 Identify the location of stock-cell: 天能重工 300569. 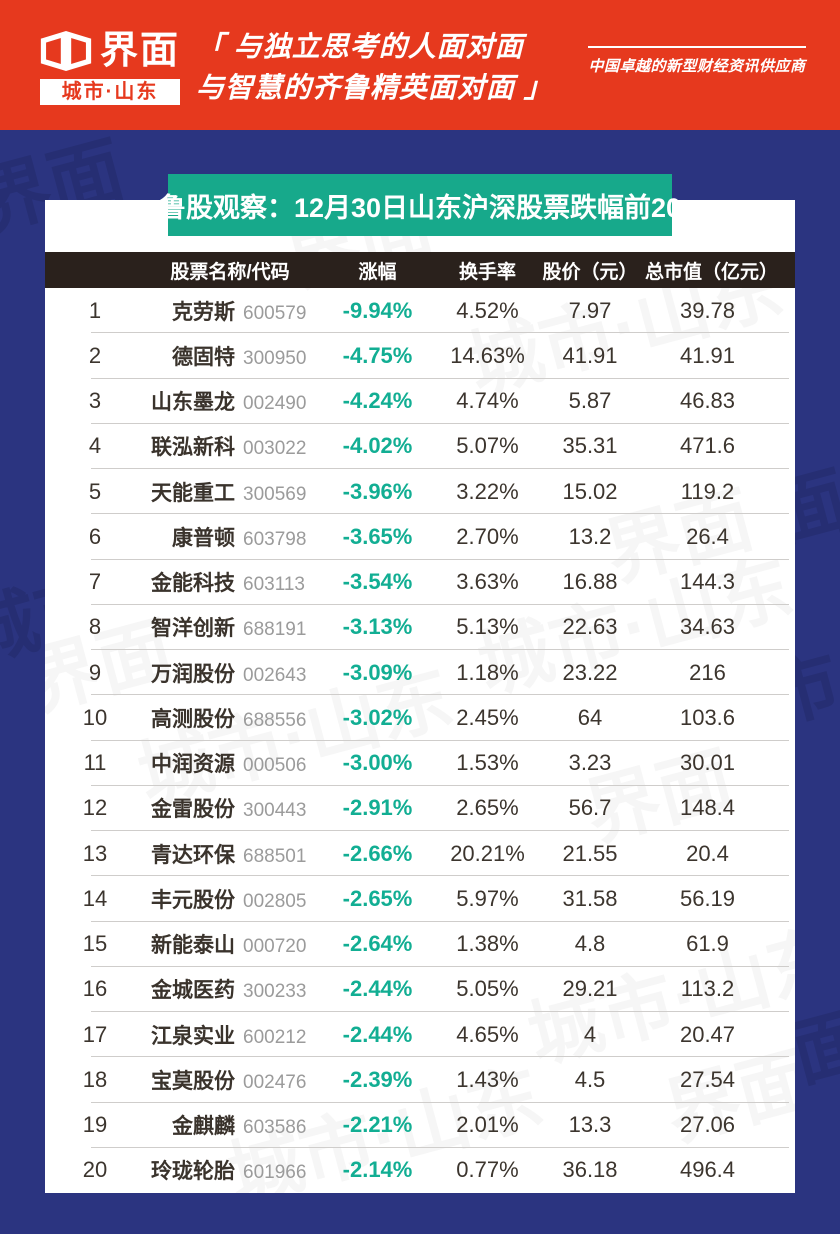
(230, 492).